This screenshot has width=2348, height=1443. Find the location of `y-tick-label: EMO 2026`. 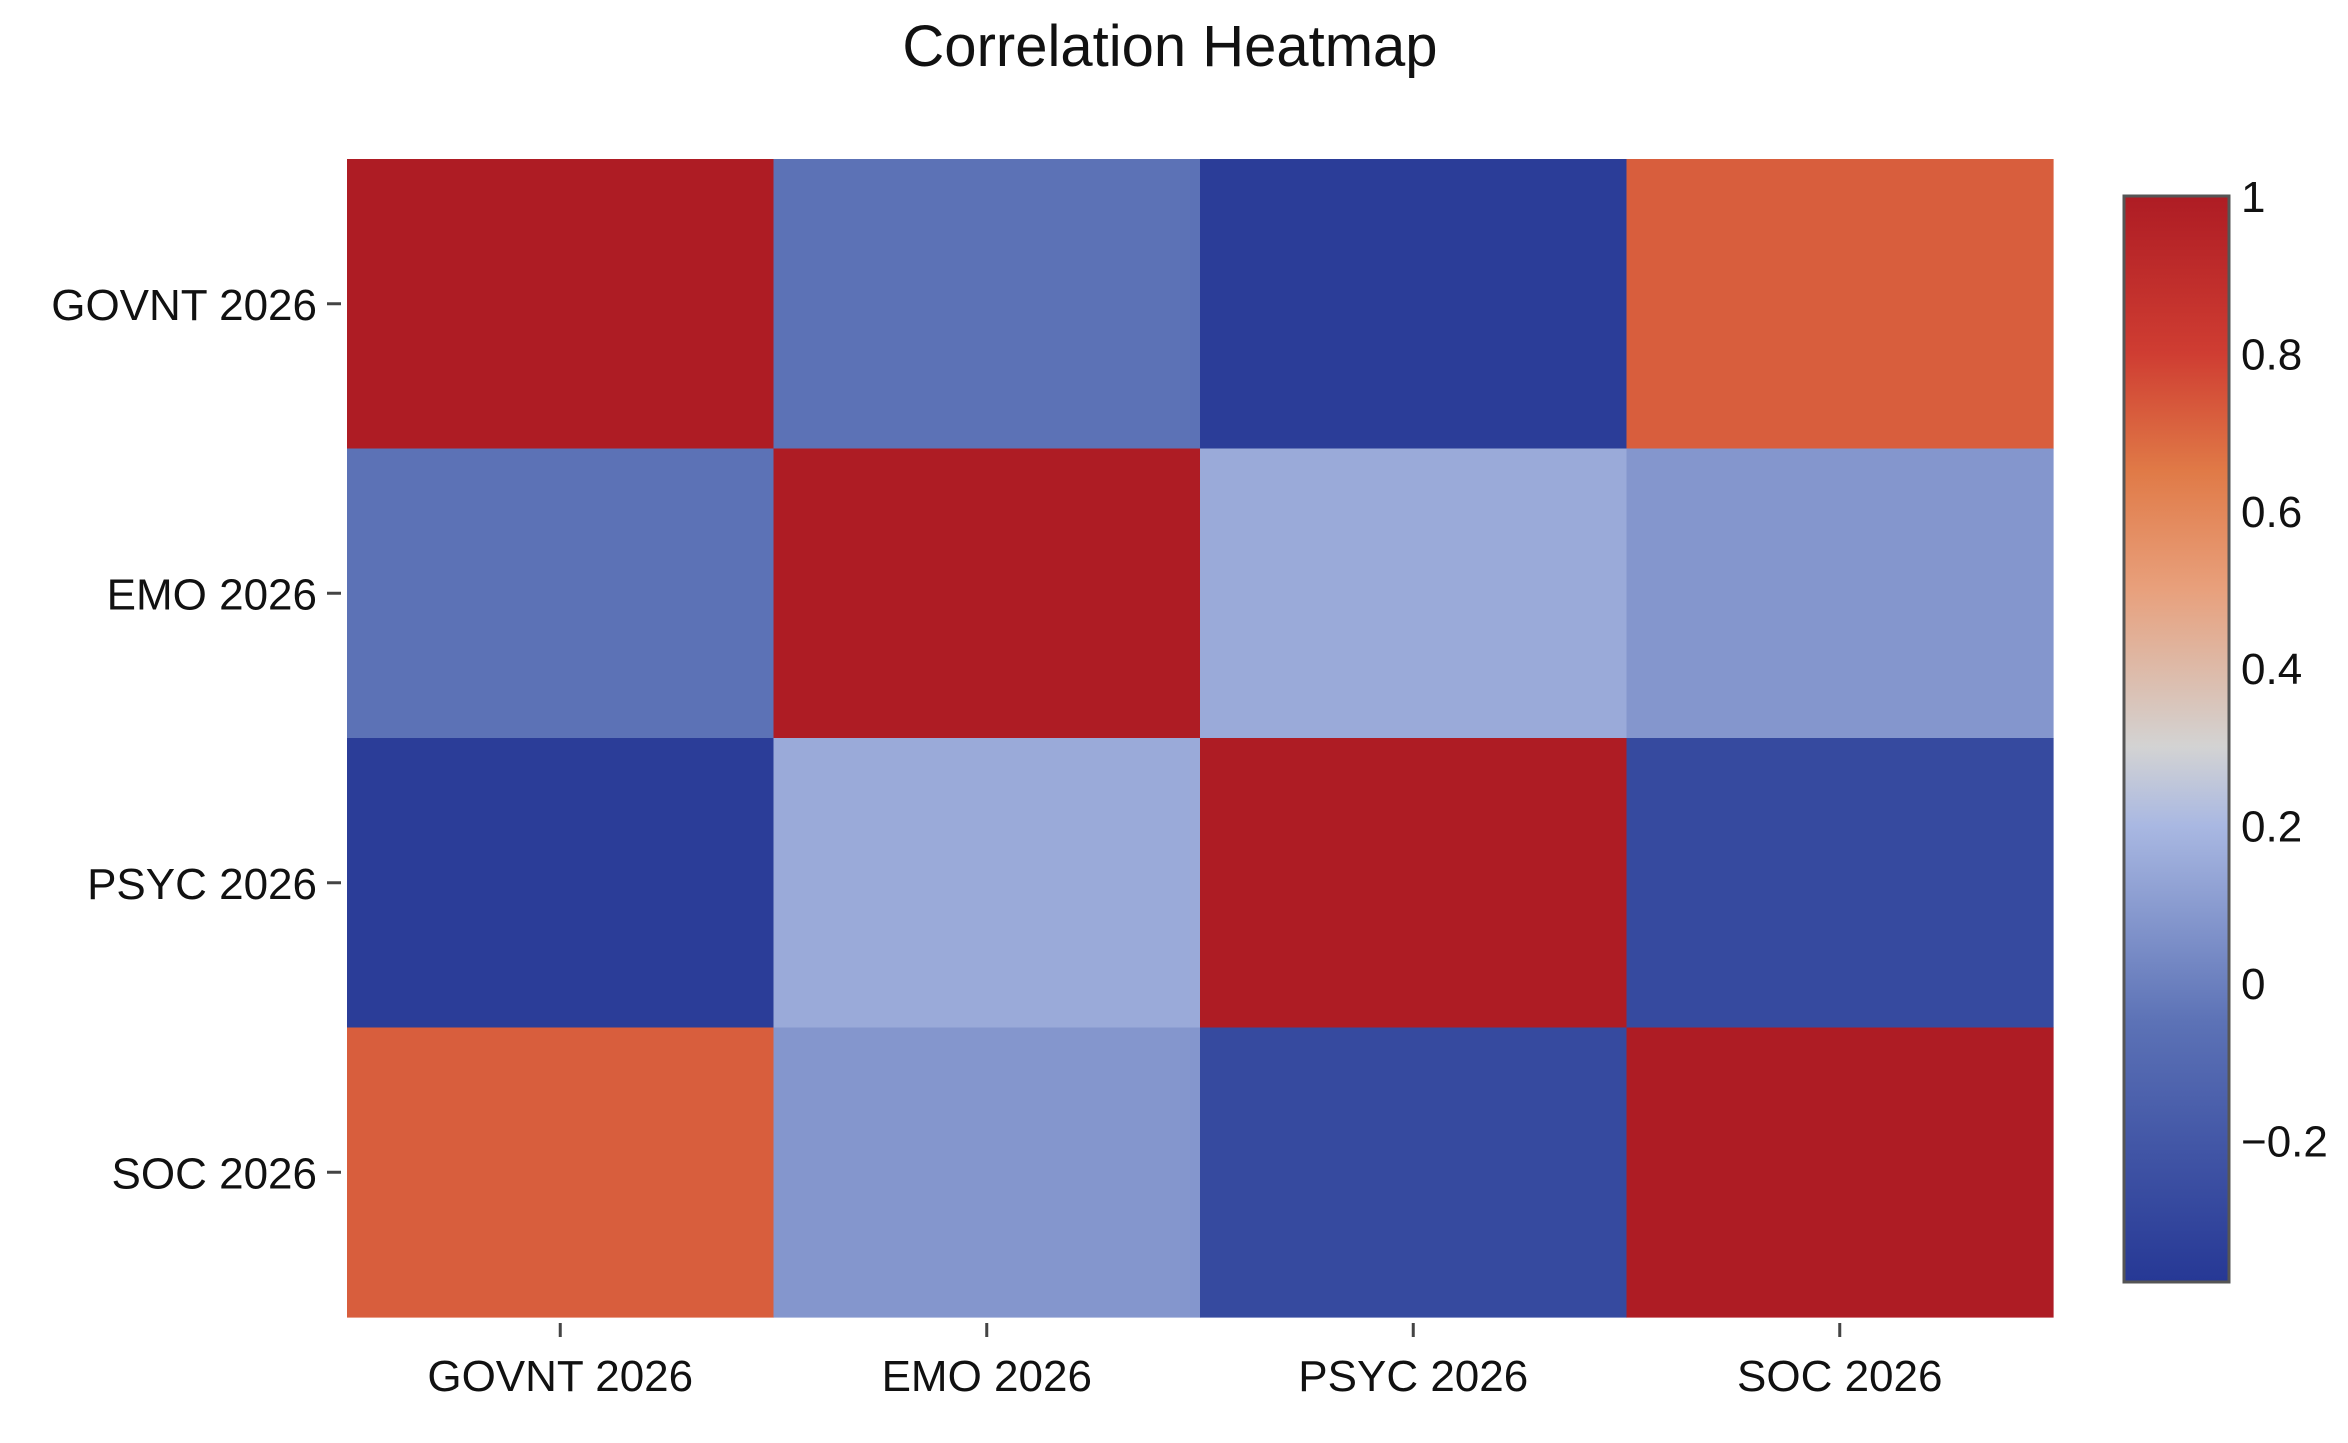

y-tick-label: EMO 2026 is located at coordinates (212, 594).